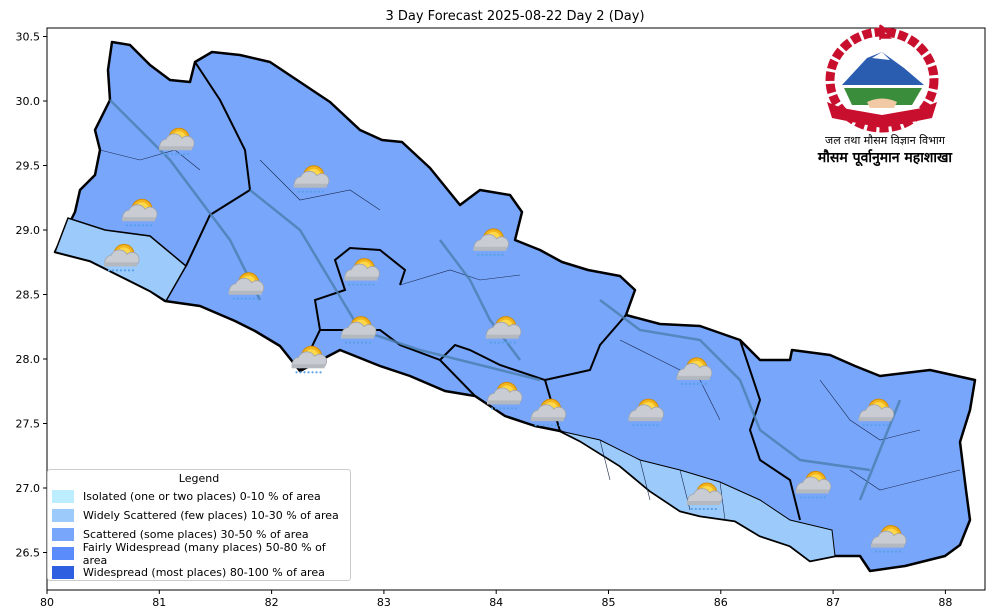 The image size is (1000, 615). I want to click on x-tick-label: 87, so click(833, 602).